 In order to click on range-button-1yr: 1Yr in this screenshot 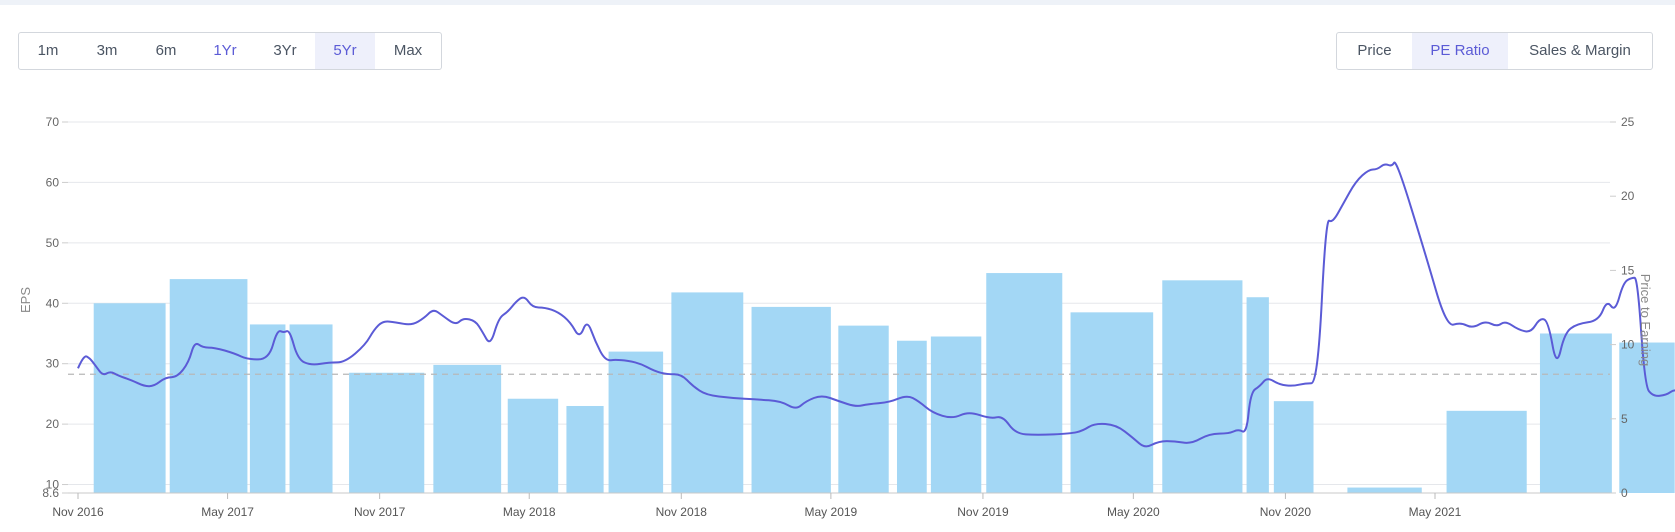, I will do `click(225, 50)`.